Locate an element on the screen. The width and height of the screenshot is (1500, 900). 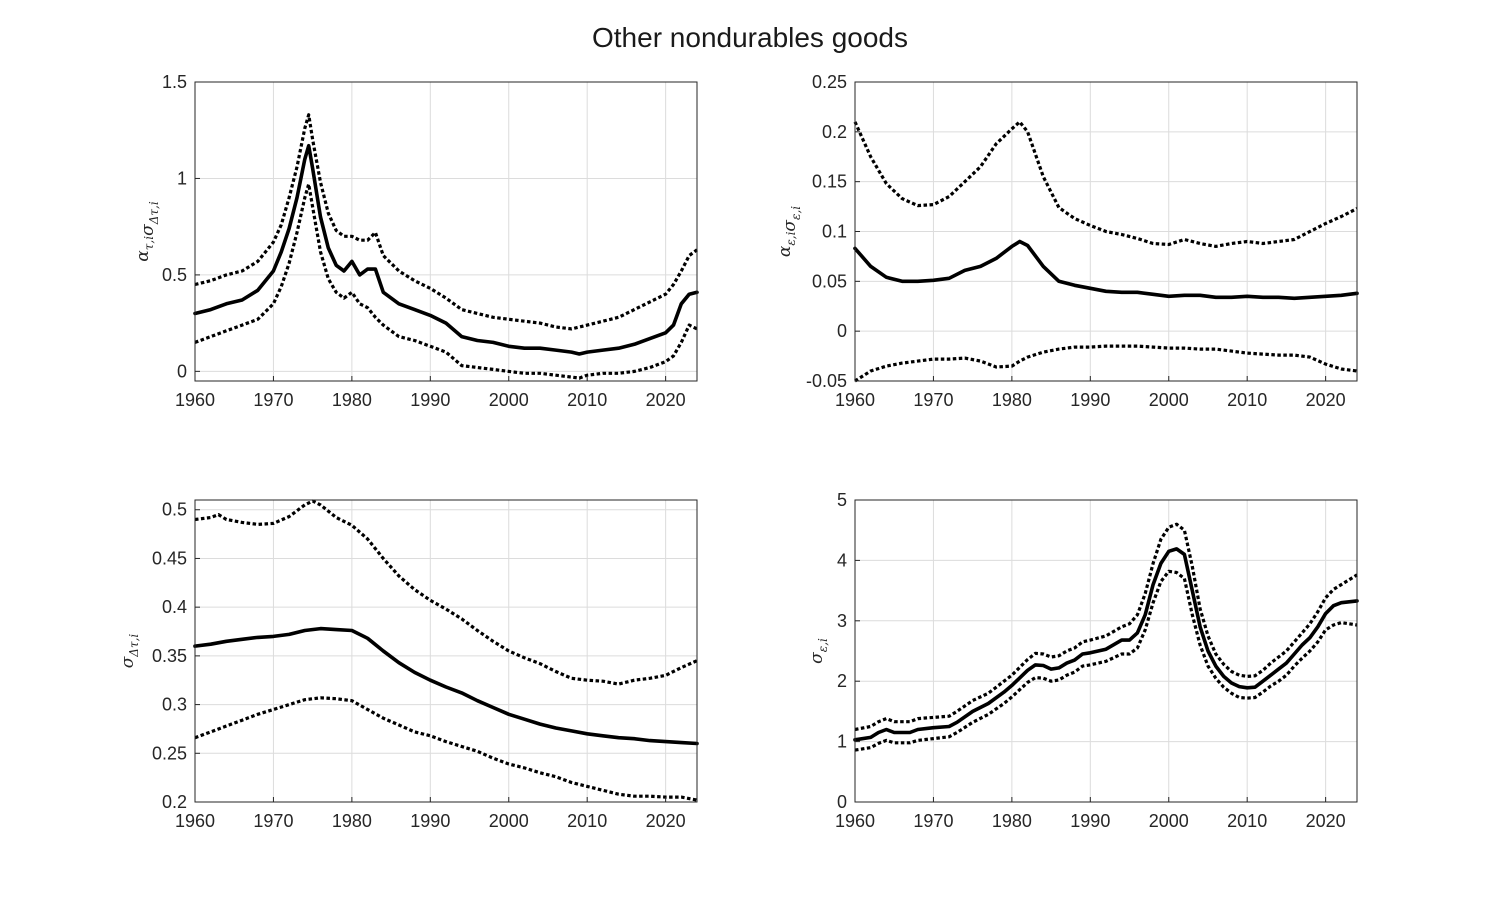
y-tick-label: 0.4 is located at coordinates (174, 607).